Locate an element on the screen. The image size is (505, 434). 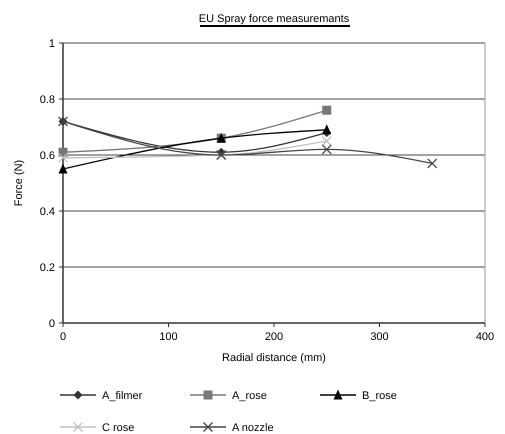
x-tick-label: 400 is located at coordinates (485, 337).